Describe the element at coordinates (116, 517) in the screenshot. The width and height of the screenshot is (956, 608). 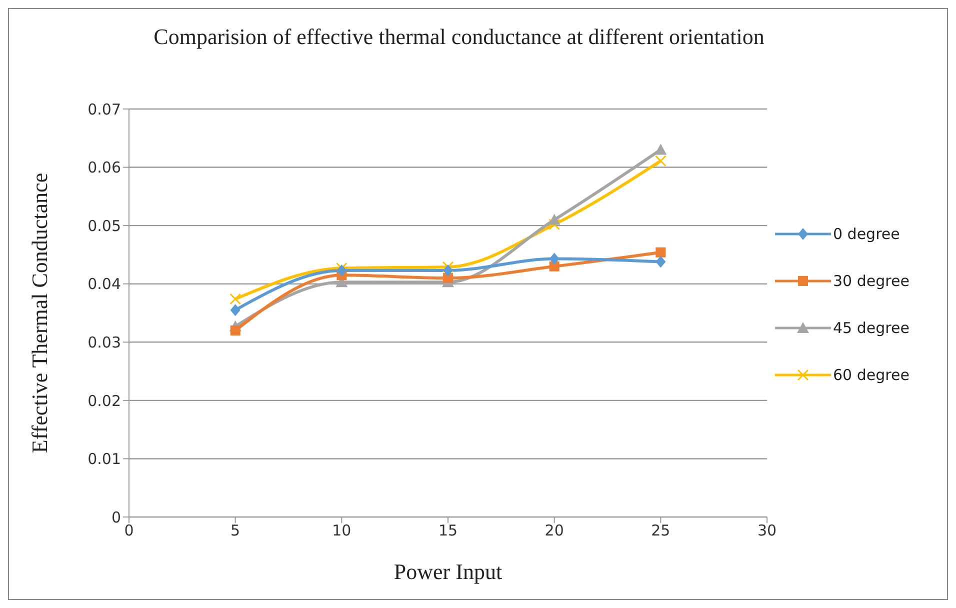
I see `y-tick-label: 0` at that location.